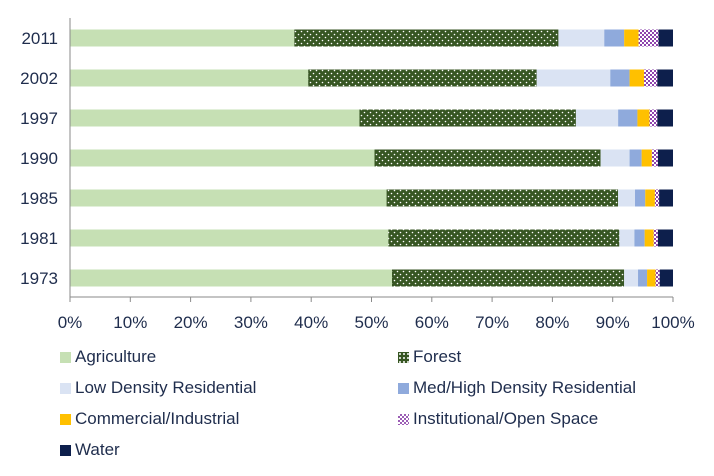  What do you see at coordinates (666, 198) in the screenshot?
I see `bar-1985-water` at bounding box center [666, 198].